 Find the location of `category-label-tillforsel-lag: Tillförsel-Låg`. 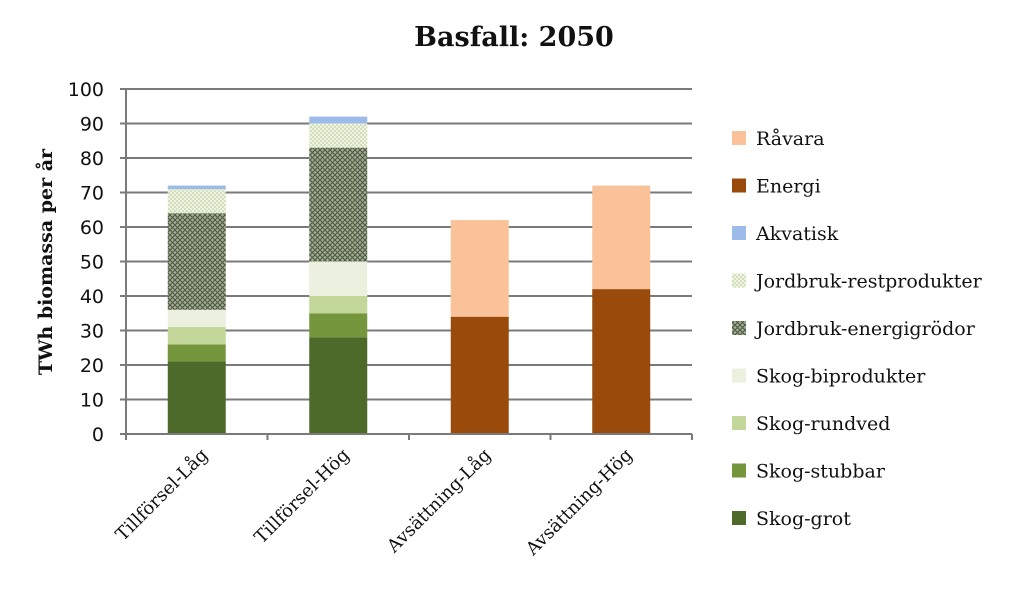

category-label-tillforsel-lag: Tillförsel-Låg is located at coordinates (161, 494).